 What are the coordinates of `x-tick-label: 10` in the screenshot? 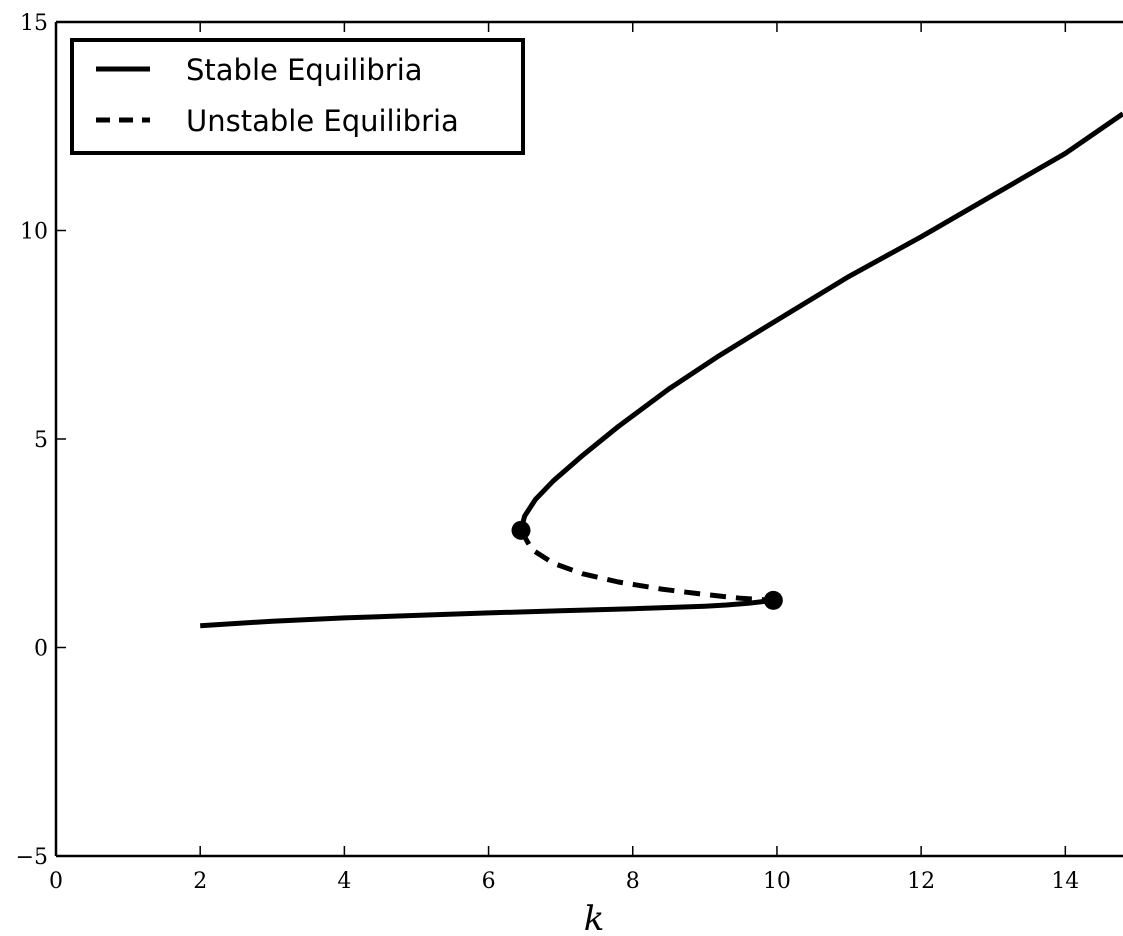 It's located at (777, 881).